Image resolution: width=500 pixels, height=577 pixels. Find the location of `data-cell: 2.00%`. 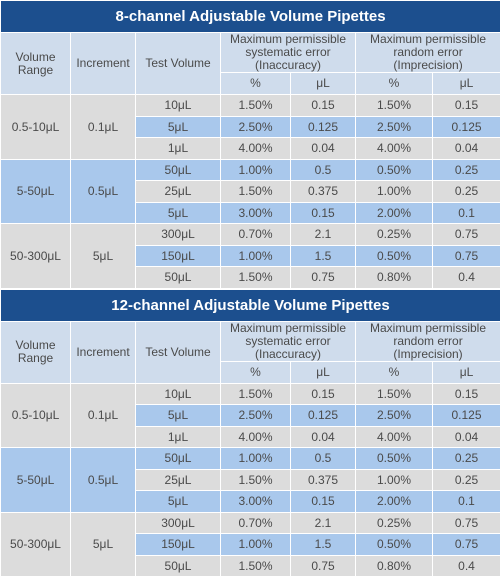

data-cell: 2.00% is located at coordinates (394, 502).